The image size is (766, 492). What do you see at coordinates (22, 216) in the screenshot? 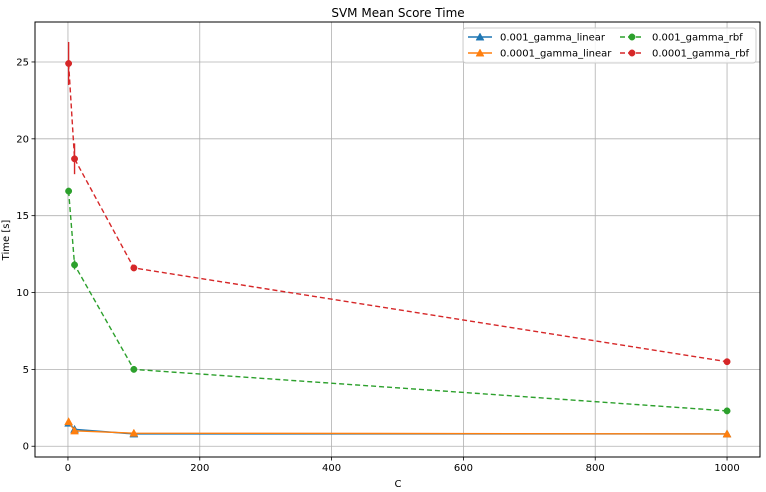
I see `y-tick-label: 15` at bounding box center [22, 216].